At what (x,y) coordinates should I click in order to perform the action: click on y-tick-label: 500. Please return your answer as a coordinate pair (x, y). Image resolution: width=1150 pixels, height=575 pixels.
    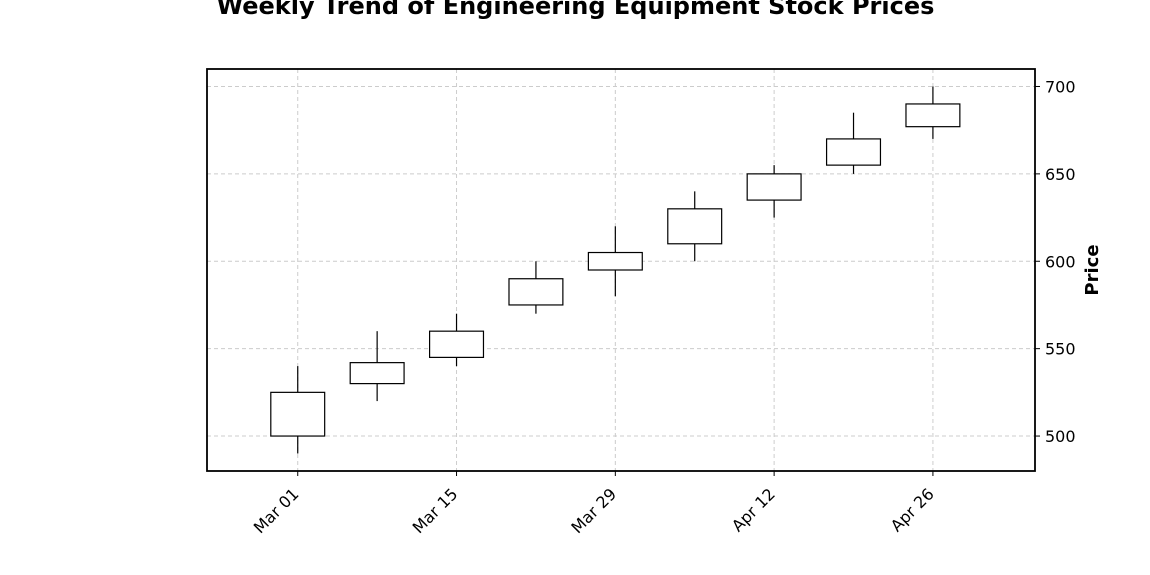
    Looking at the image, I should click on (1060, 436).